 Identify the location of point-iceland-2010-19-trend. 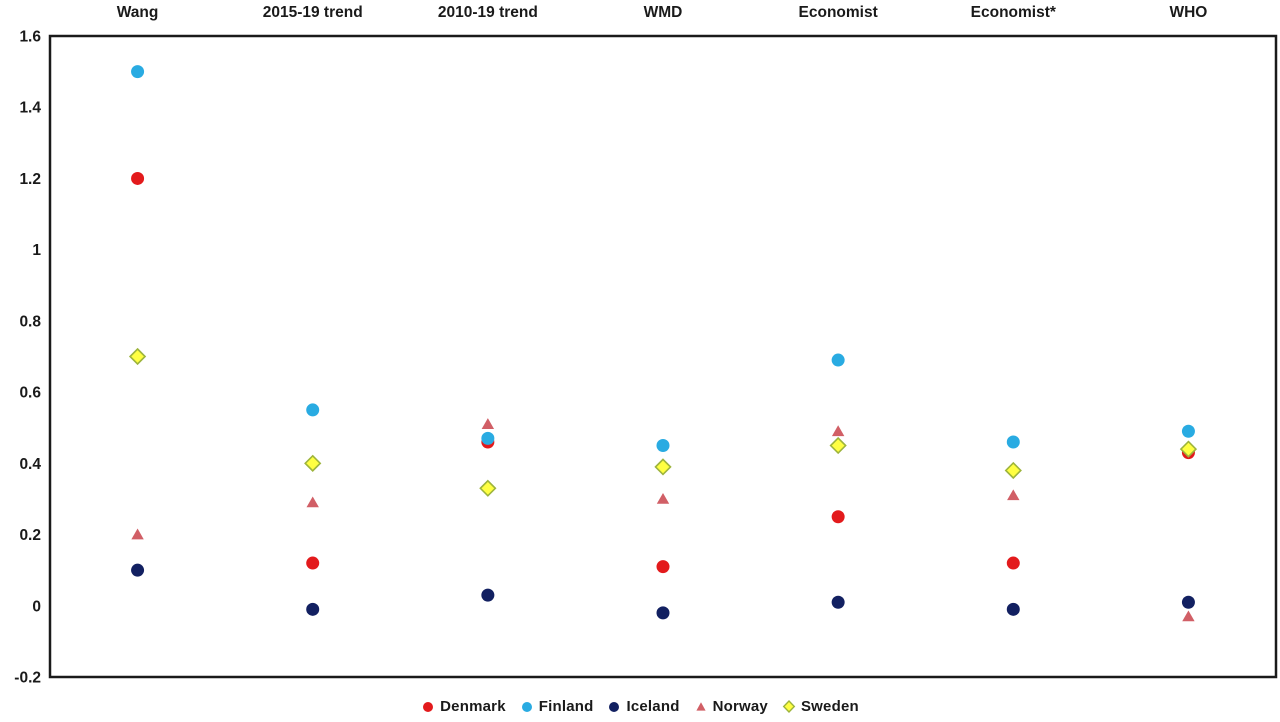
(488, 595).